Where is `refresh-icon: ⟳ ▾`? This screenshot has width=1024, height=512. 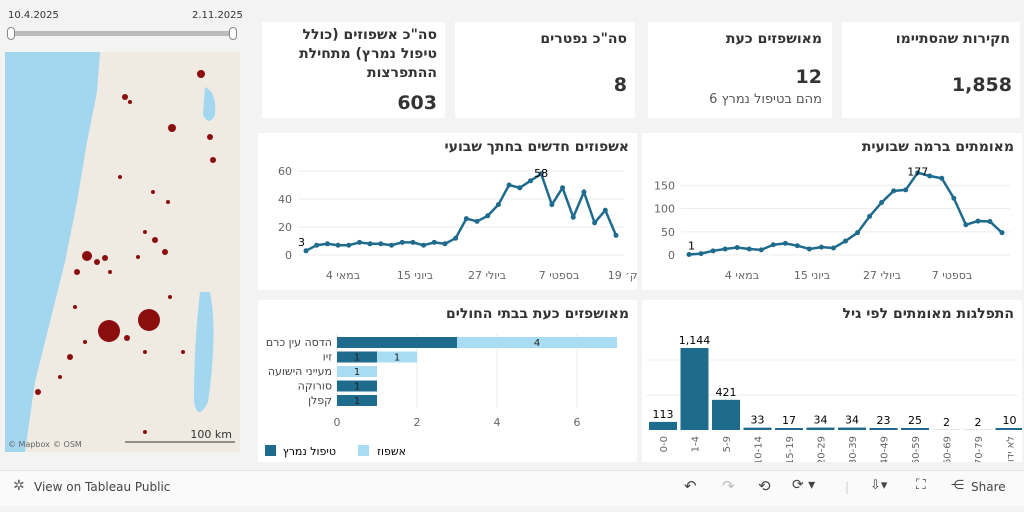
refresh-icon: ⟳ ▾ is located at coordinates (804, 485).